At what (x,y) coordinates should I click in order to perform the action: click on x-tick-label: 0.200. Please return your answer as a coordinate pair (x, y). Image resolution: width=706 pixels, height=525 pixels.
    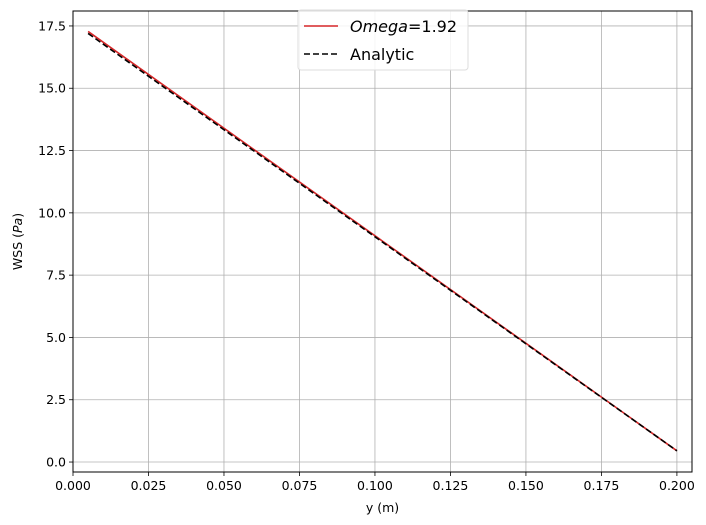
    Looking at the image, I should click on (677, 485).